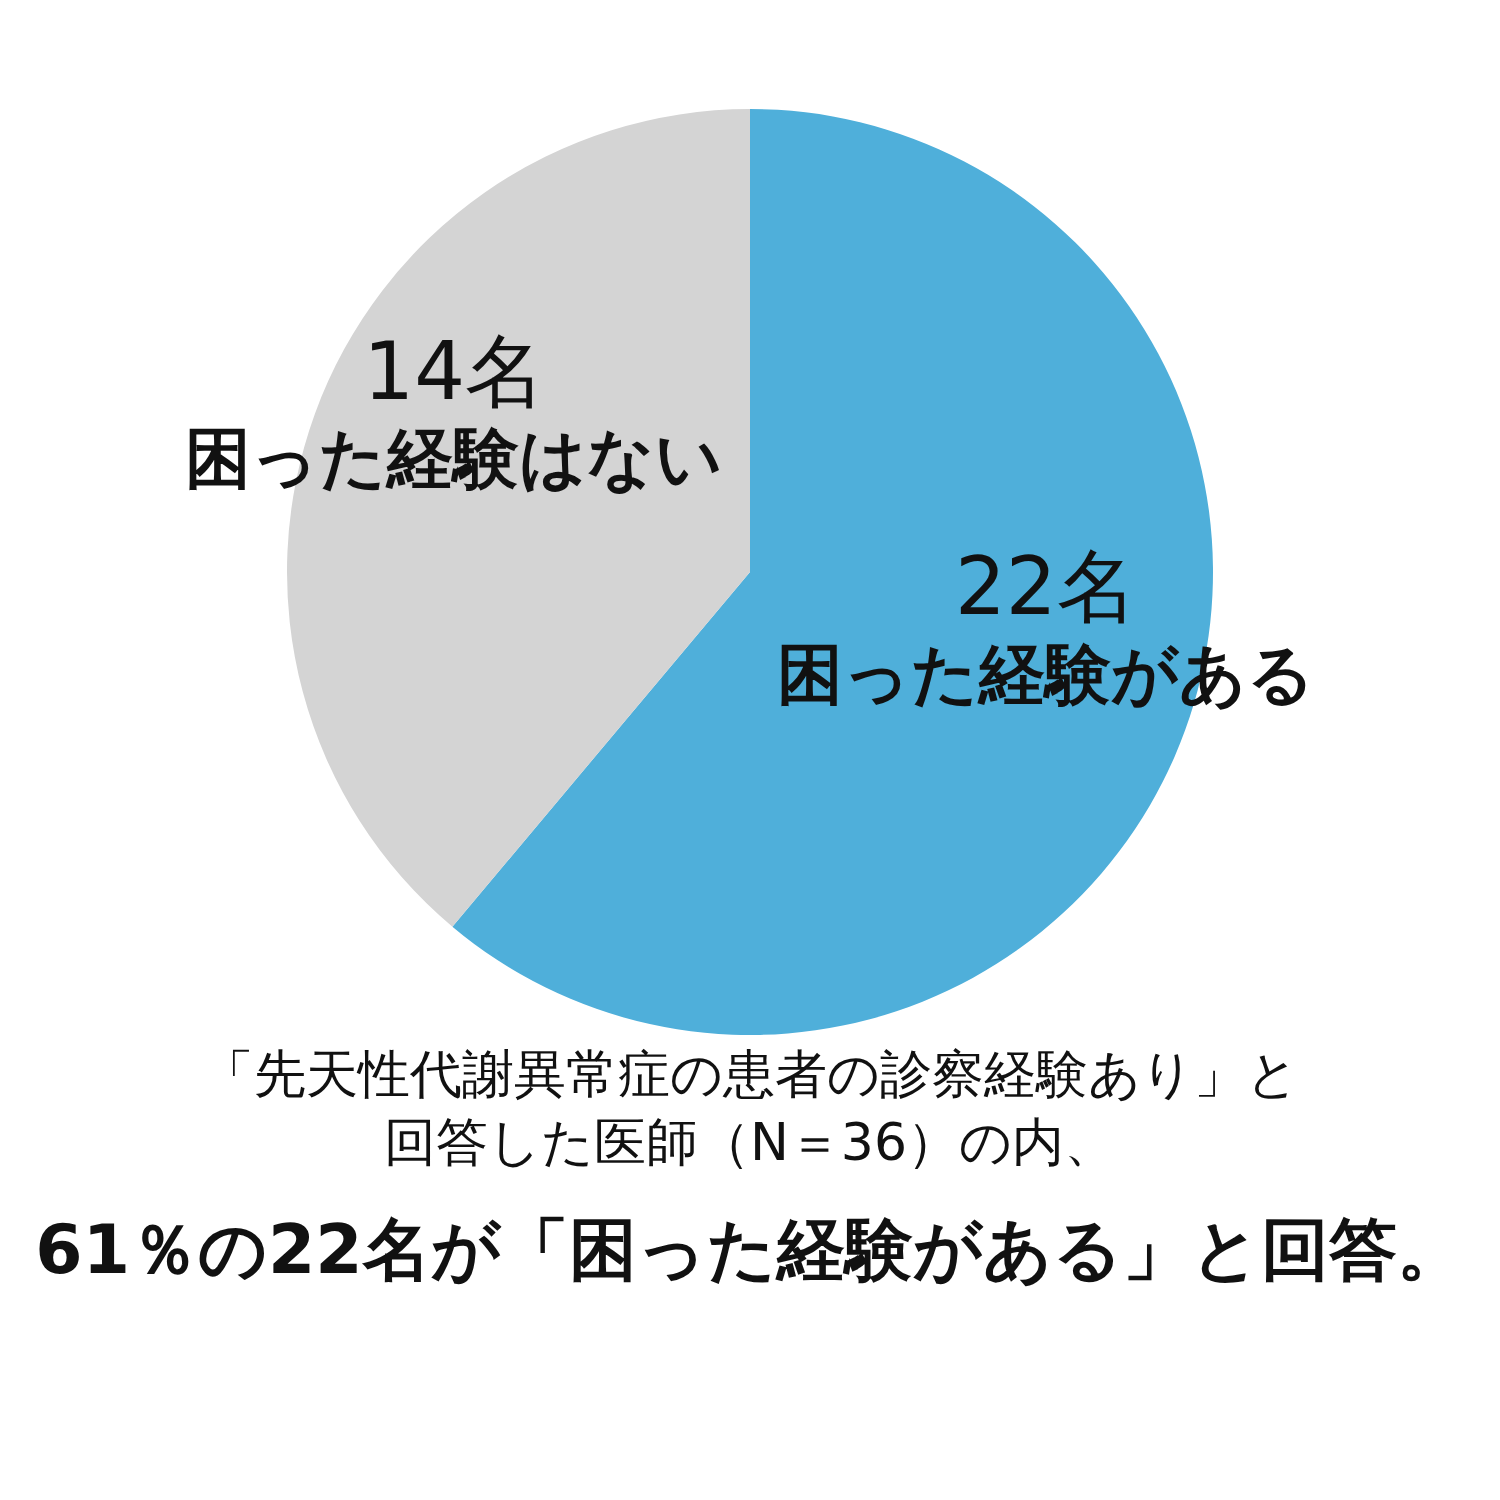 This screenshot has height=1500, width=1500. I want to click on text: 61％の22名が「困った経験がある」と回答。, so click(750, 1249).